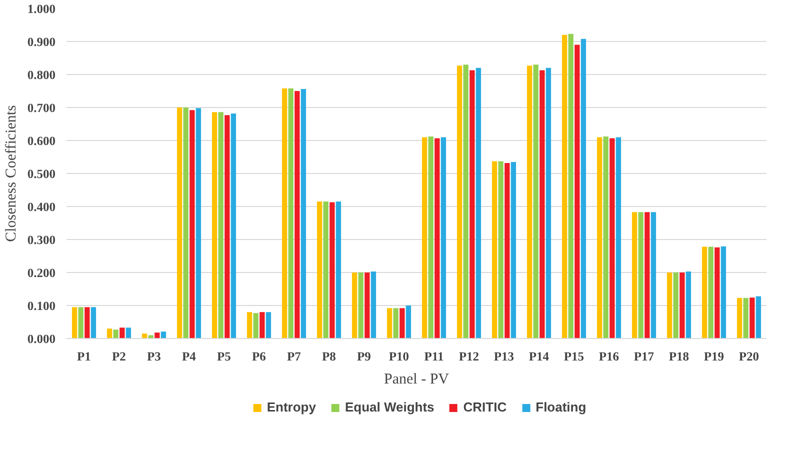 This screenshot has height=467, width=788. I want to click on y-tick-label: 0.600, so click(41, 141).